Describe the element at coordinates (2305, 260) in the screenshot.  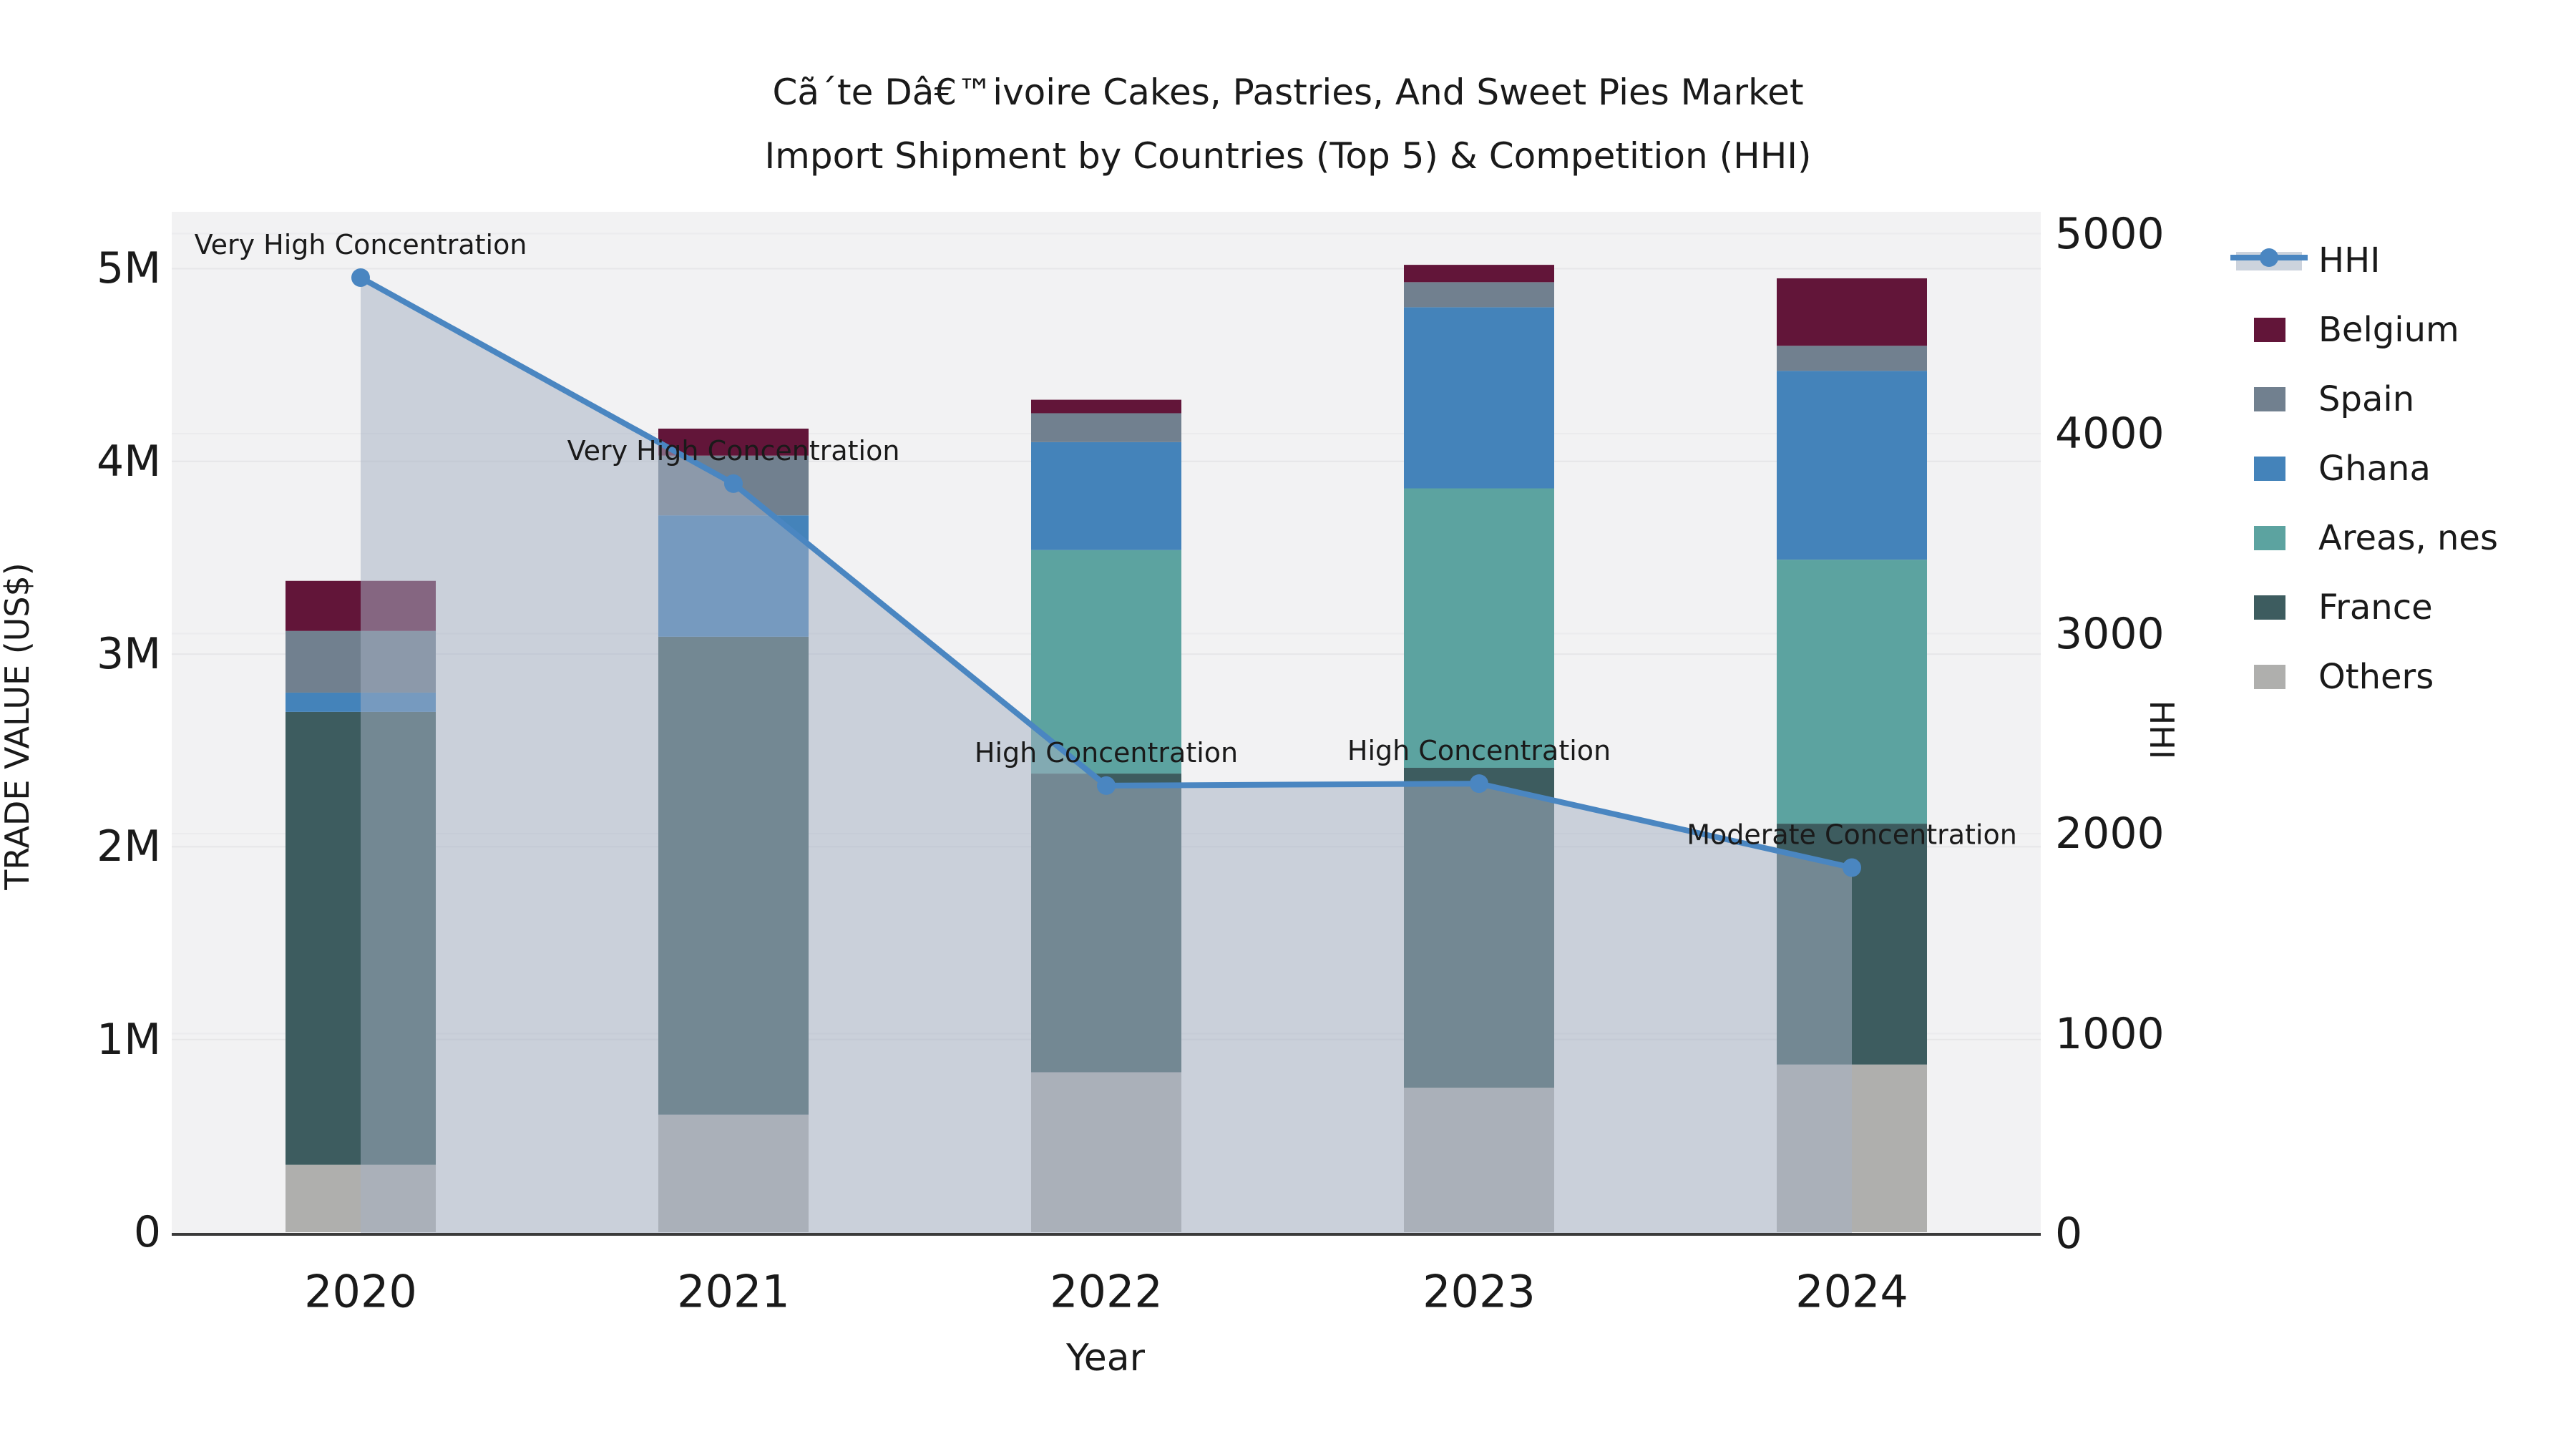
I see `legend-item-hhi: HHI` at that location.